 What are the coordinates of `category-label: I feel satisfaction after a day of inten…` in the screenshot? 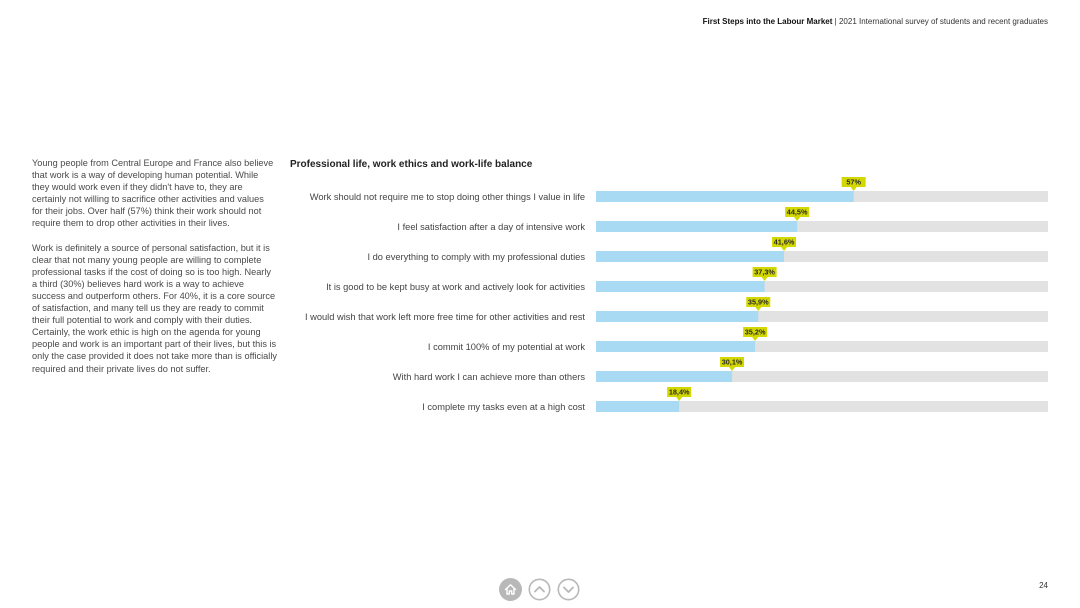 It's located at (491, 227).